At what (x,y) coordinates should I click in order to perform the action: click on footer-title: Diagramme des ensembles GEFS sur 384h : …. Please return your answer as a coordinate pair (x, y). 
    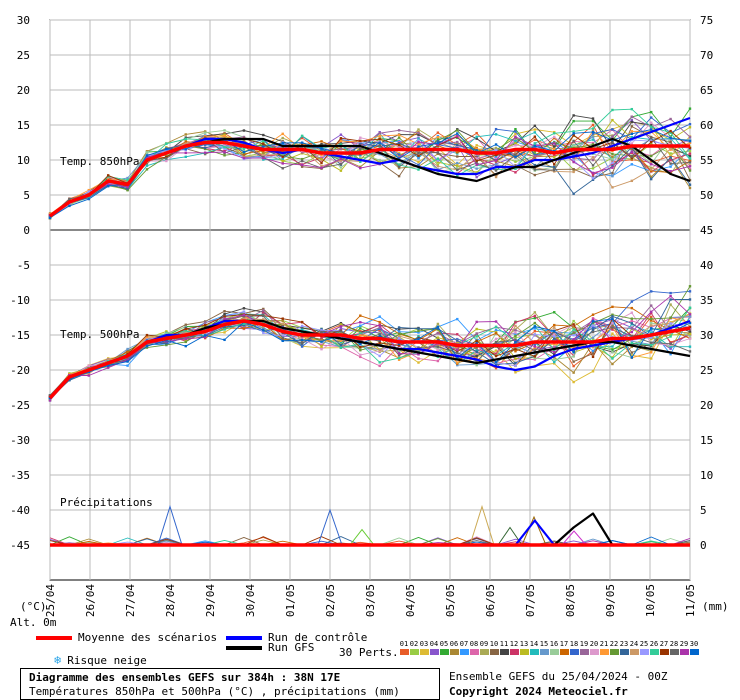
    Looking at the image, I should click on (185, 677).